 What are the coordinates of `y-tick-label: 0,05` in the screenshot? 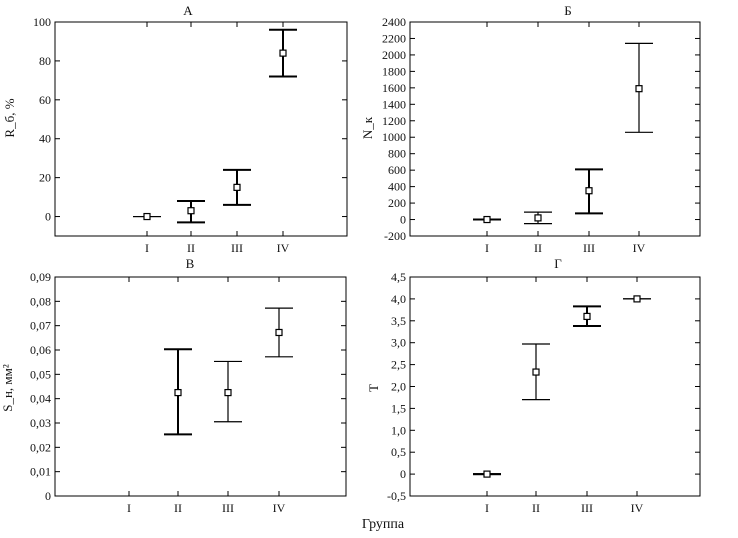 It's located at (40, 374).